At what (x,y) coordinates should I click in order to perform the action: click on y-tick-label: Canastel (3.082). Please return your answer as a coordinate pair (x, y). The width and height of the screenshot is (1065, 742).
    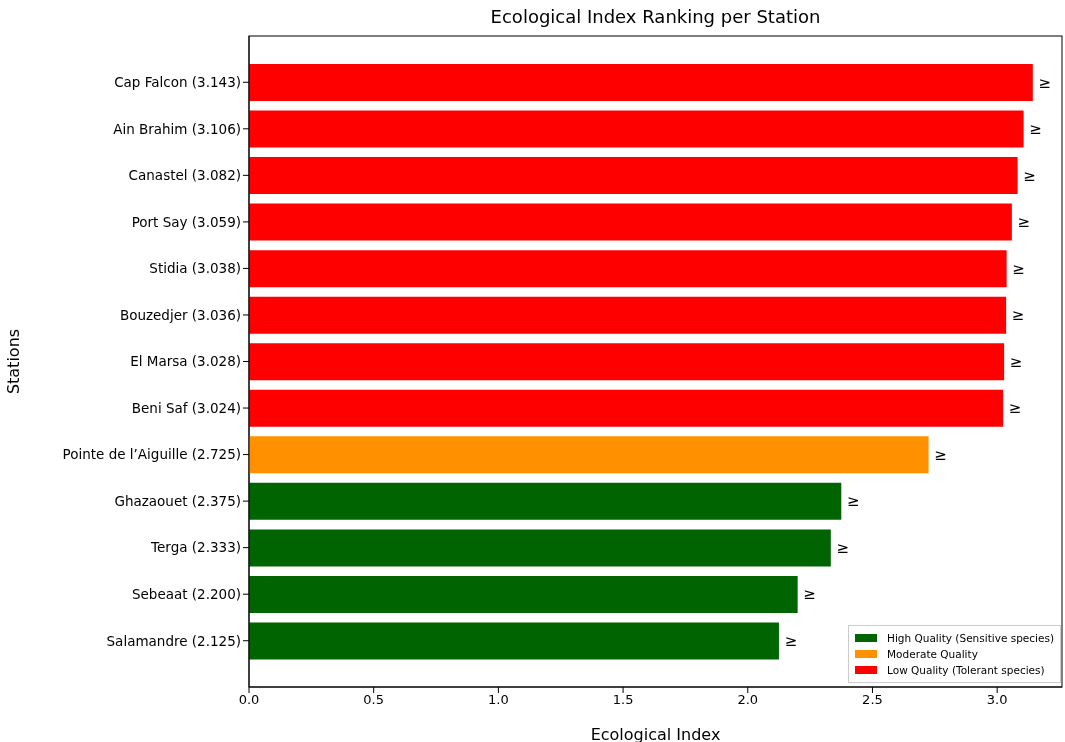
    Looking at the image, I should click on (184, 175).